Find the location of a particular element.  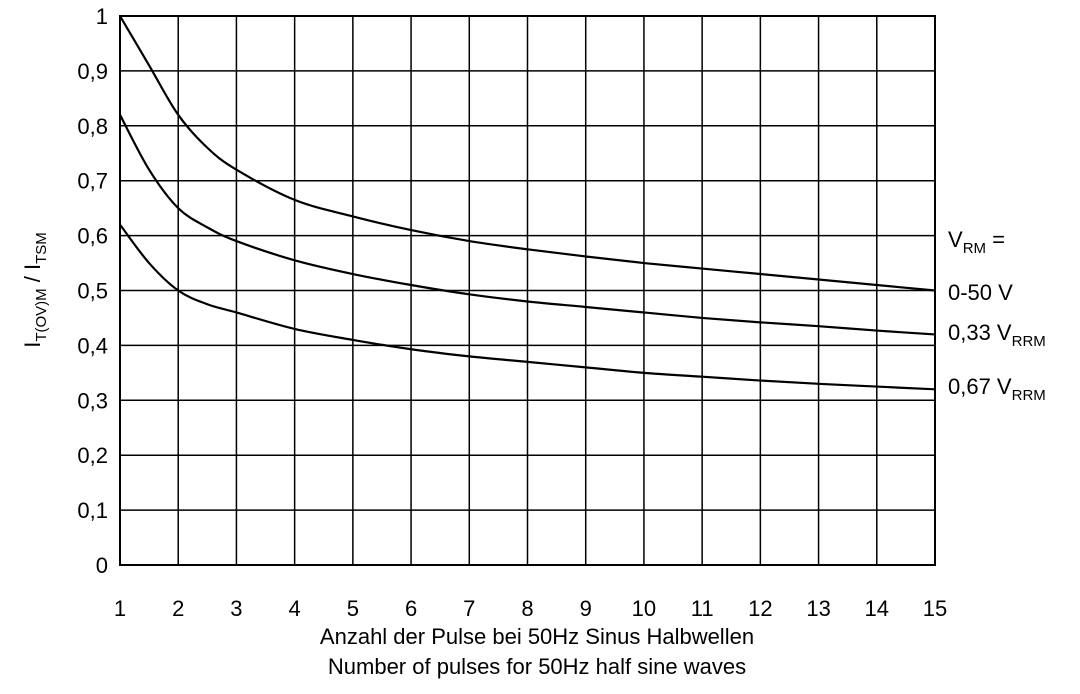

x-tick-label: 1 is located at coordinates (120, 608).